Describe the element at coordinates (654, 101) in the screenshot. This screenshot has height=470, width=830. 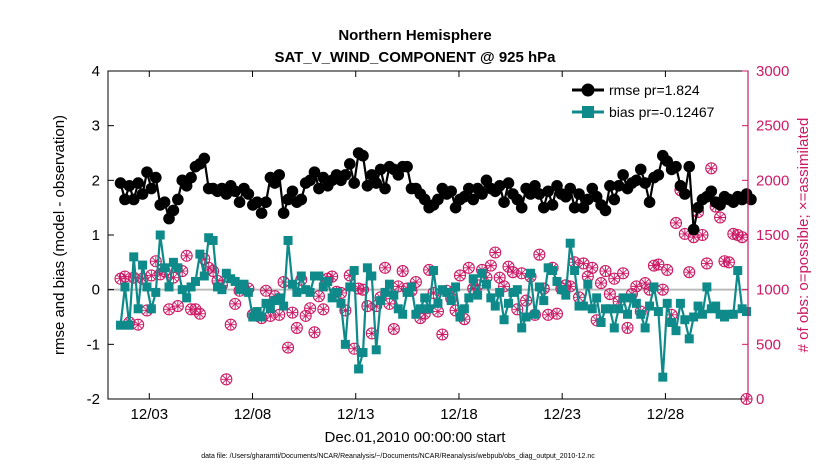
I see `legend: rmse pr=1.824 bias pr=-0.12467` at that location.